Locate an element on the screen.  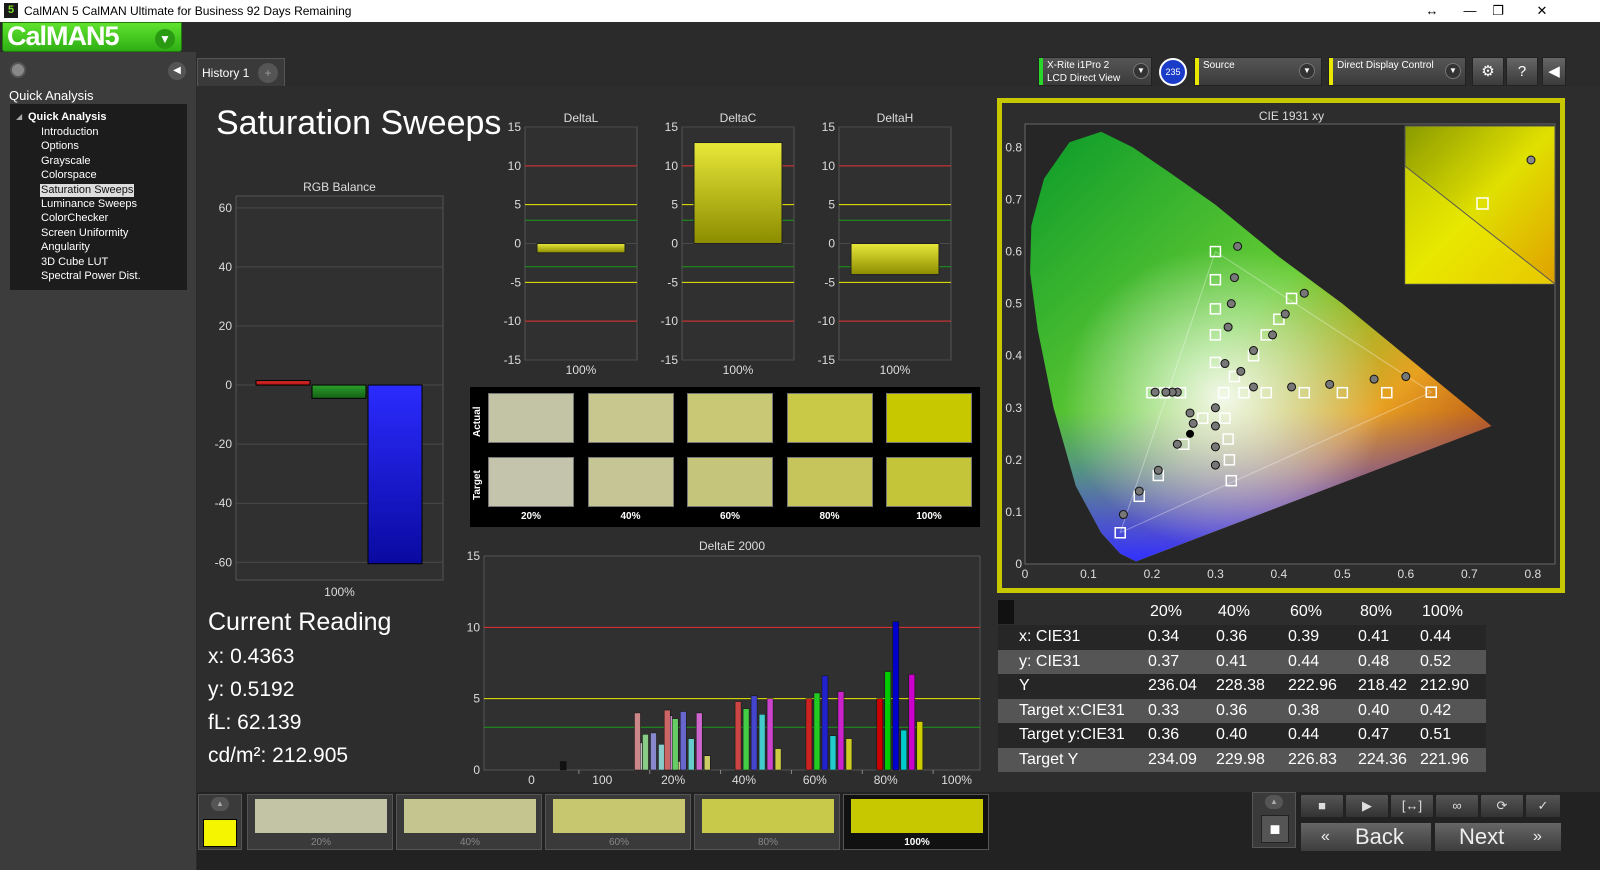
next-button: Next » is located at coordinates (1498, 837).